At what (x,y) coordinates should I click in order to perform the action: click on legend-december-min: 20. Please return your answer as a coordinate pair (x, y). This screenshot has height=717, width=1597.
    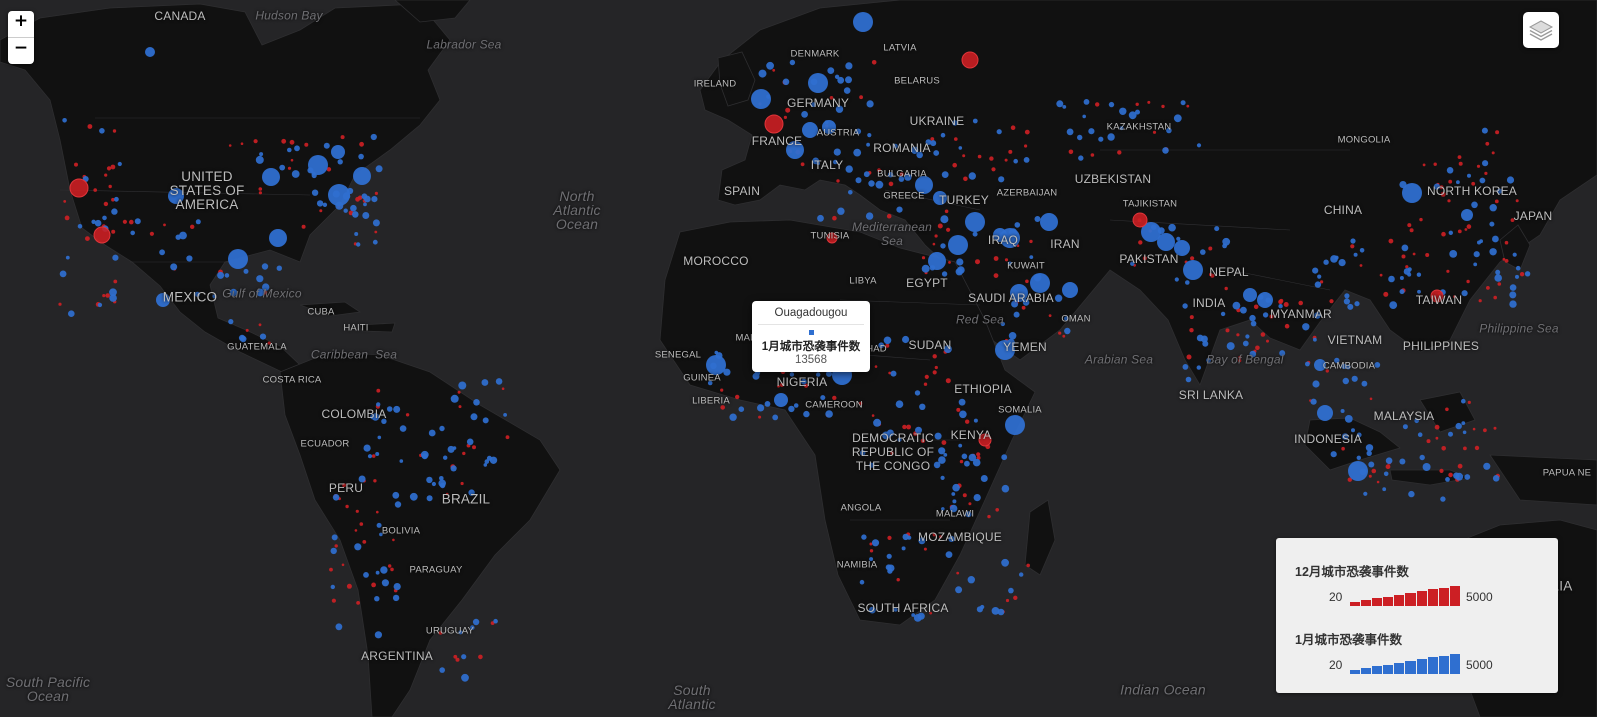
    Looking at the image, I should click on (1336, 597).